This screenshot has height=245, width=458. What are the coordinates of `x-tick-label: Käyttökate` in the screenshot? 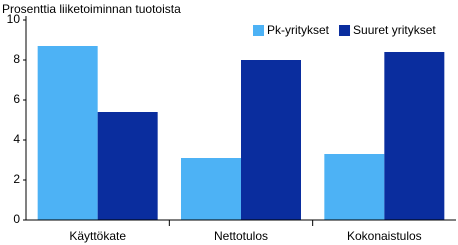 It's located at (97, 236).